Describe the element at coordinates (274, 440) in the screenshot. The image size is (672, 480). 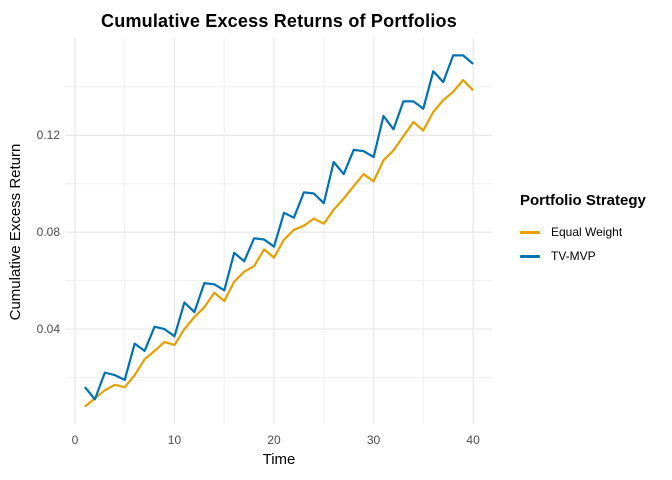
I see `x-tick-label: 20` at that location.